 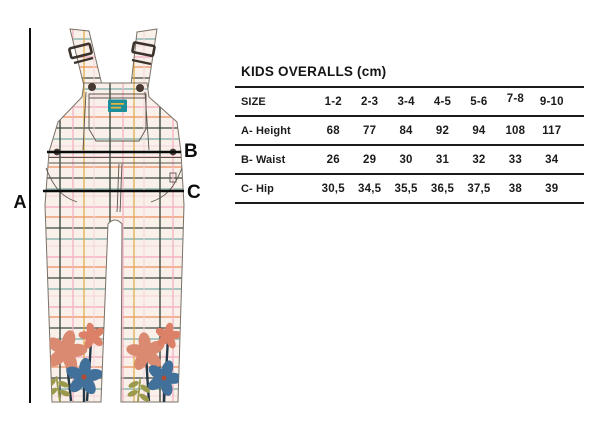 What do you see at coordinates (266, 130) in the screenshot?
I see `row-label: A- Height` at bounding box center [266, 130].